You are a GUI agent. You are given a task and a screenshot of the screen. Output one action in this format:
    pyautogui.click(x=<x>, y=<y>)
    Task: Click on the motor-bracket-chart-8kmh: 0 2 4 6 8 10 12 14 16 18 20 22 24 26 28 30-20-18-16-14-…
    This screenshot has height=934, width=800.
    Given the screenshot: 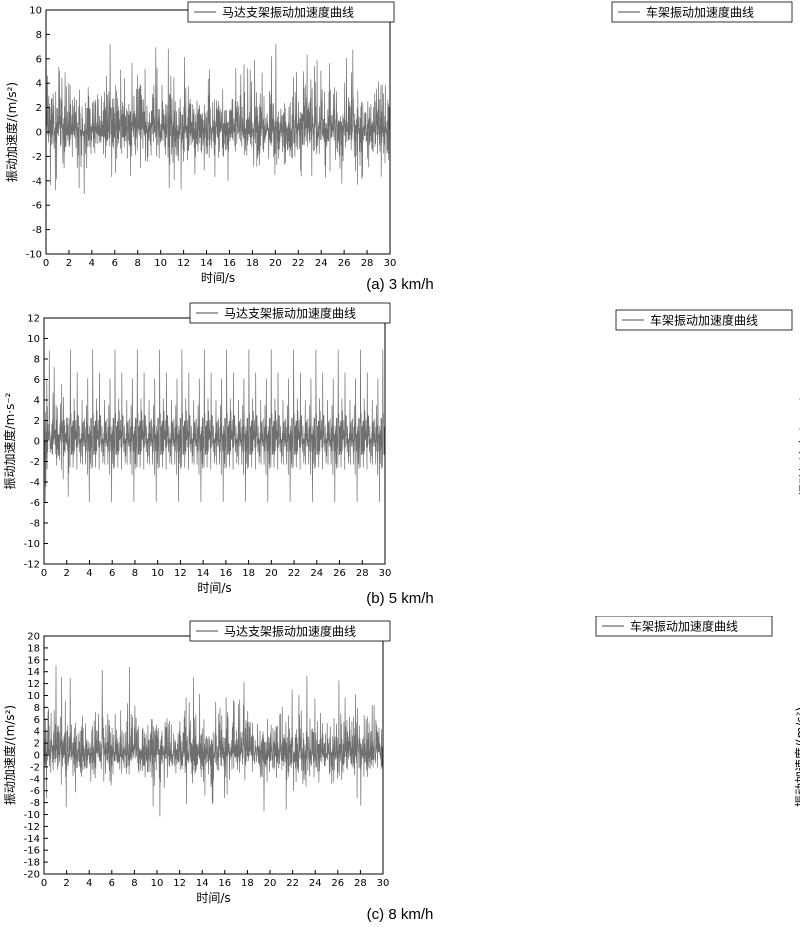 What is the action you would take?
    pyautogui.click(x=196, y=762)
    